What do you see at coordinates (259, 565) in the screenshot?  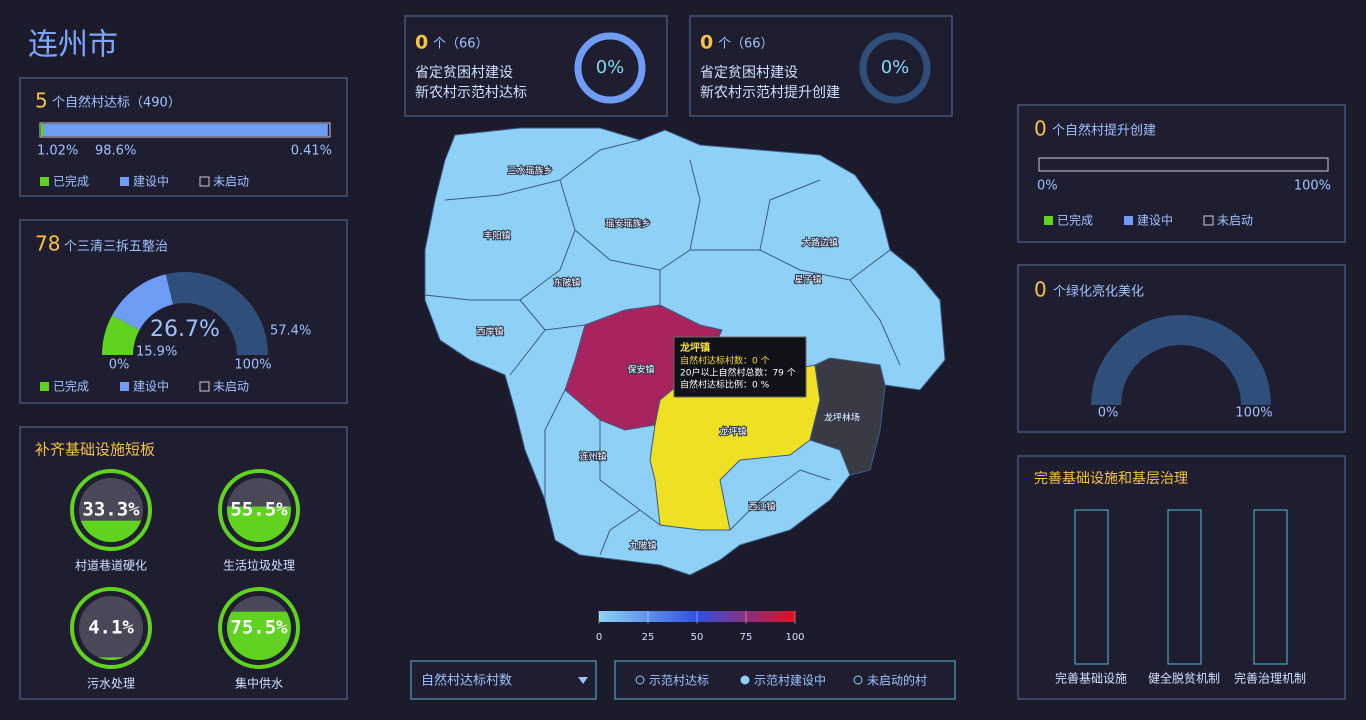 I see `item-name: 生活垃圾处理` at bounding box center [259, 565].